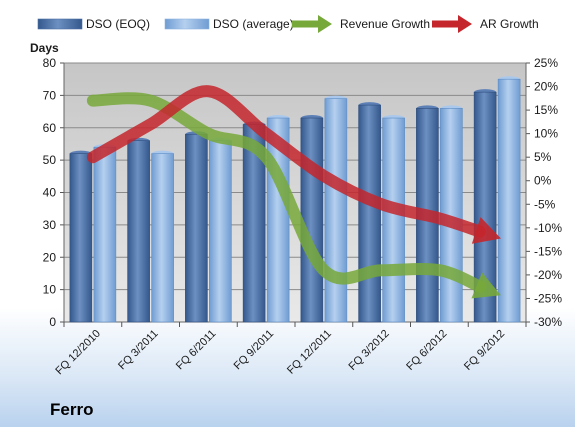 This screenshot has width=575, height=427. Describe the element at coordinates (546, 63) in the screenshot. I see `right-tick-label: 25%` at that location.